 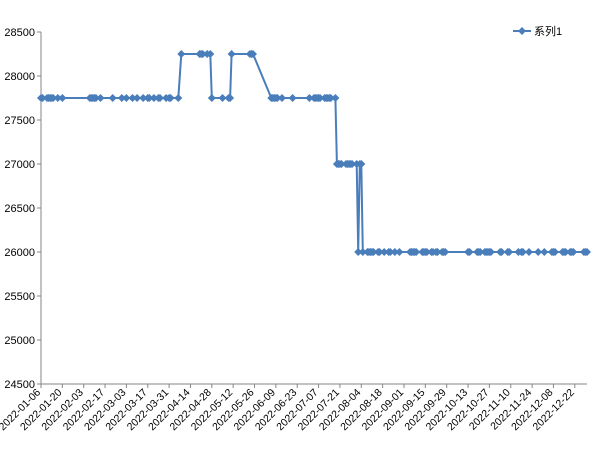 What do you see at coordinates (19, 121) in the screenshot?
I see `y-tick-label: 27500` at bounding box center [19, 121].